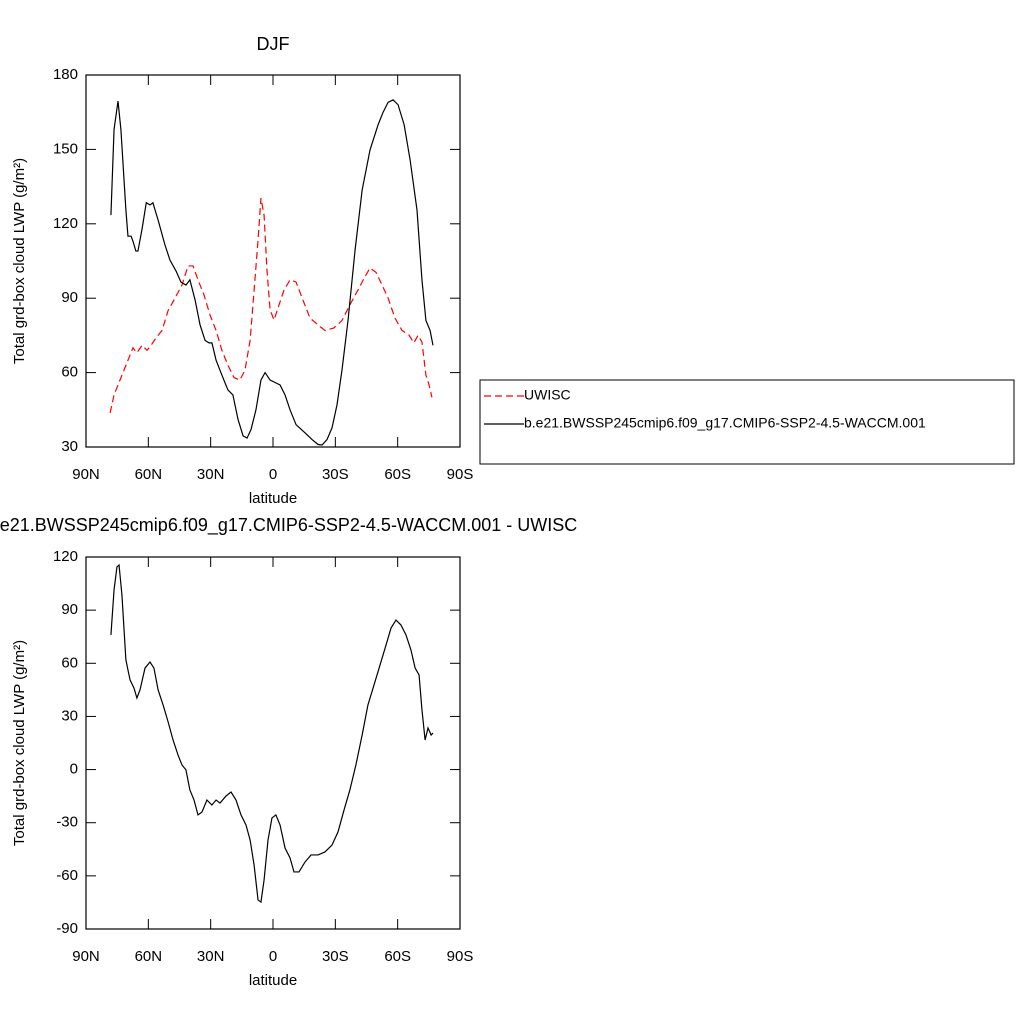  What do you see at coordinates (67, 875) in the screenshot?
I see `y-tick-label: -60` at bounding box center [67, 875].